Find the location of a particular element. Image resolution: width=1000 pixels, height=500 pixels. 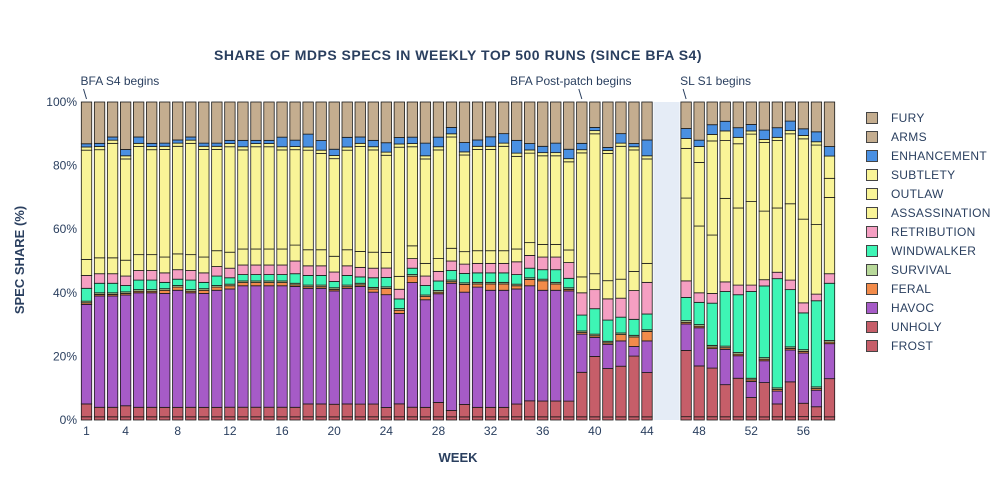

legend-label: FERAL is located at coordinates (911, 288).